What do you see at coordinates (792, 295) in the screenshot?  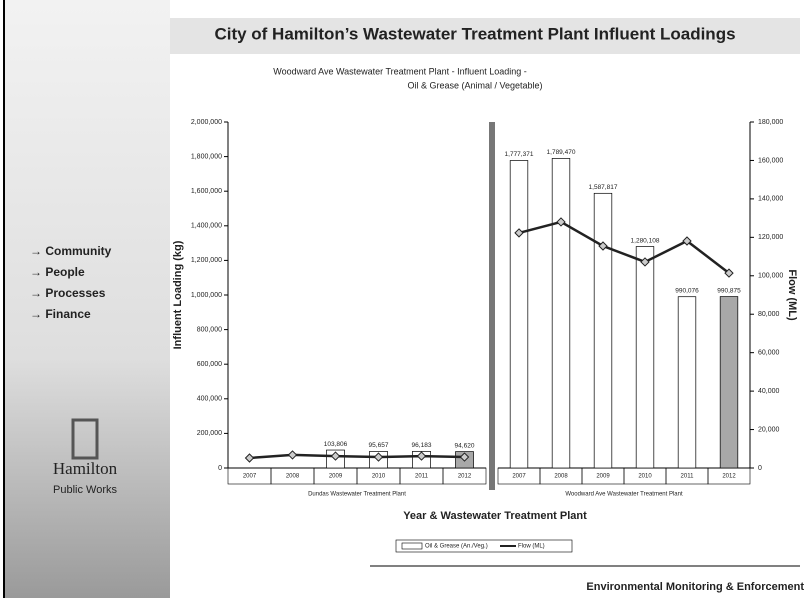 I see `y2-axis-title: Flow (ML)` at bounding box center [792, 295].